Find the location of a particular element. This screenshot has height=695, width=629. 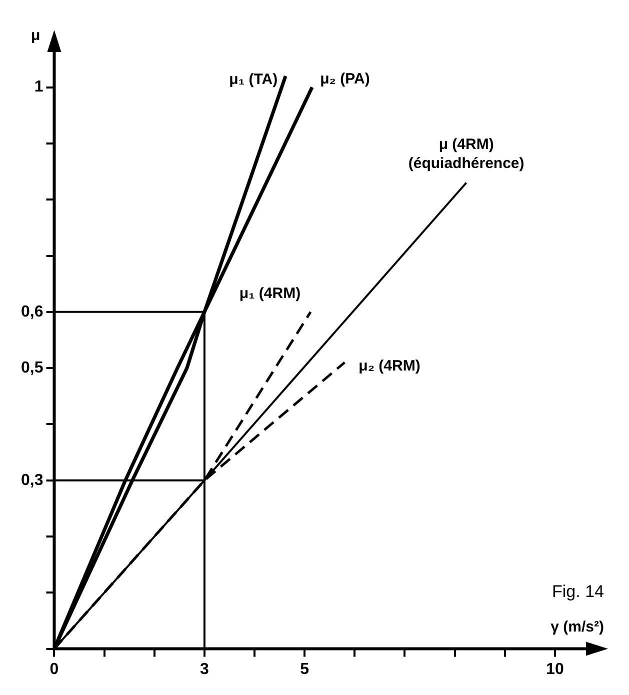

x-tick-label: 10 is located at coordinates (555, 669).